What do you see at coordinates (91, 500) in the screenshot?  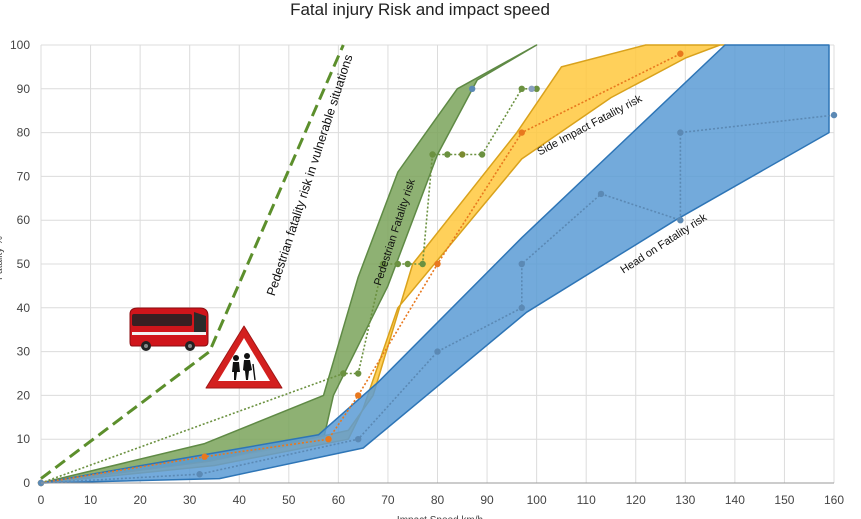 I see `x-tick-label: 10` at bounding box center [91, 500].